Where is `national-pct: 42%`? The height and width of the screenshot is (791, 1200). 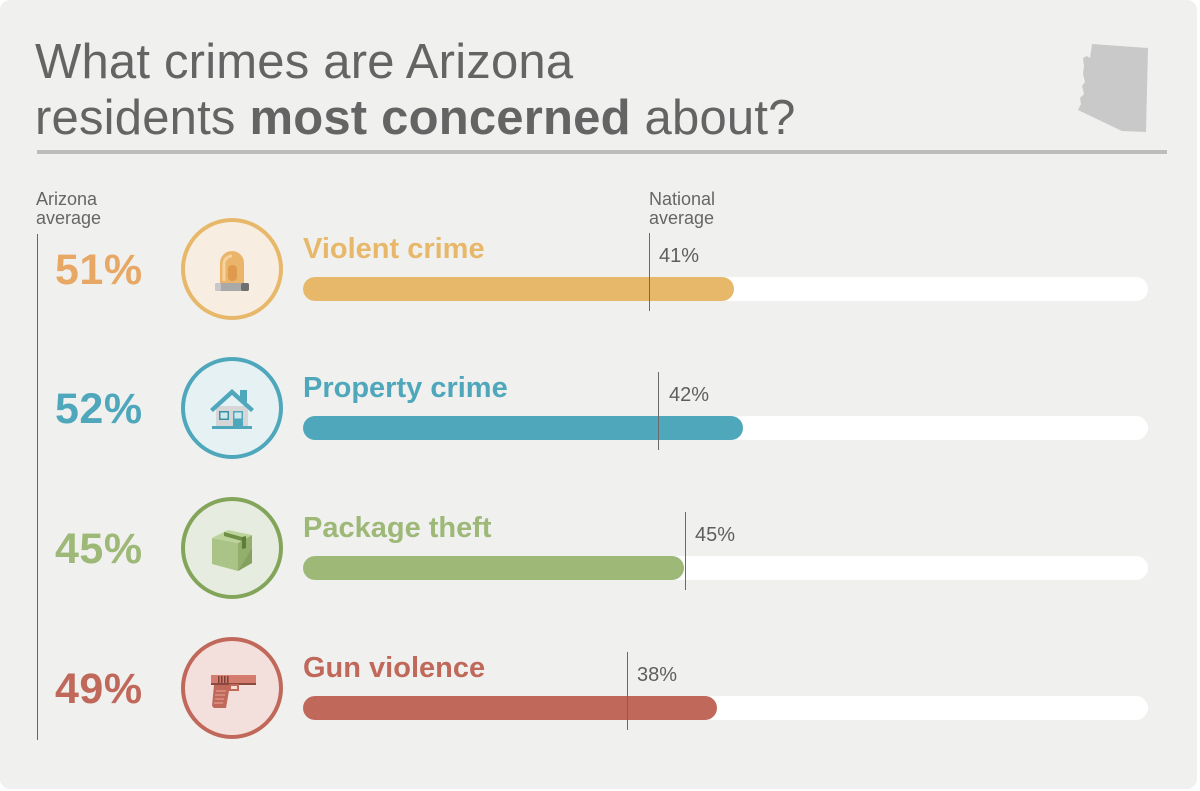 national-pct: 42% is located at coordinates (689, 395).